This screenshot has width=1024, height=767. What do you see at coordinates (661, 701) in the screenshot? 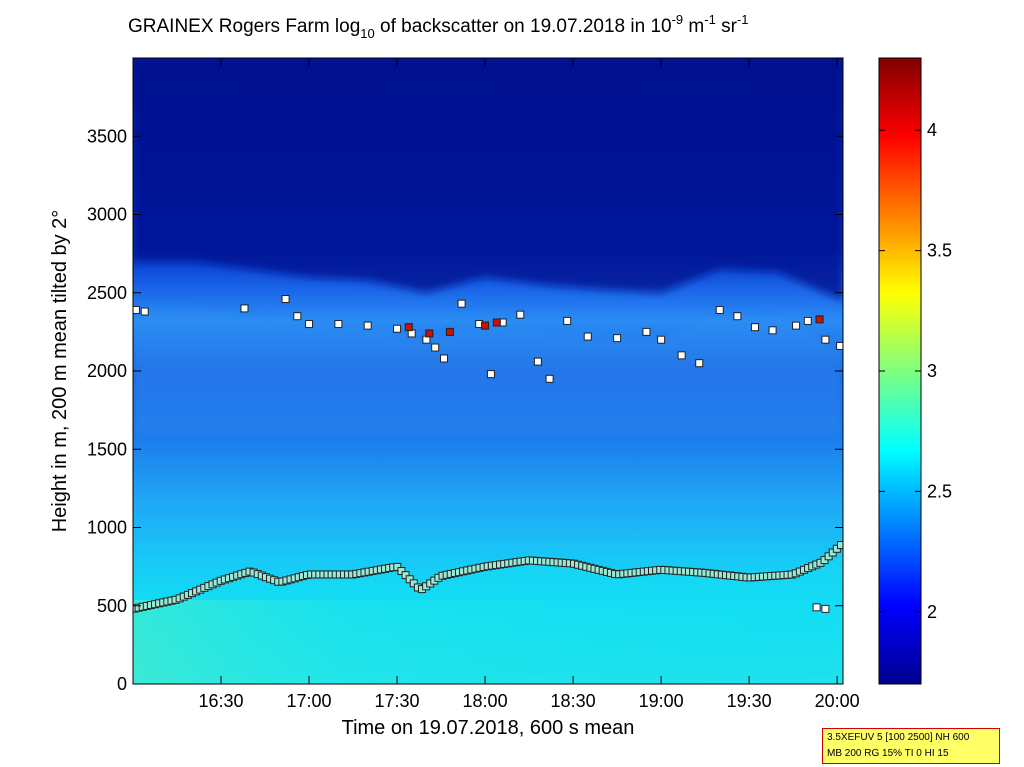
I see `x-tick-label: 19:00` at bounding box center [661, 701].